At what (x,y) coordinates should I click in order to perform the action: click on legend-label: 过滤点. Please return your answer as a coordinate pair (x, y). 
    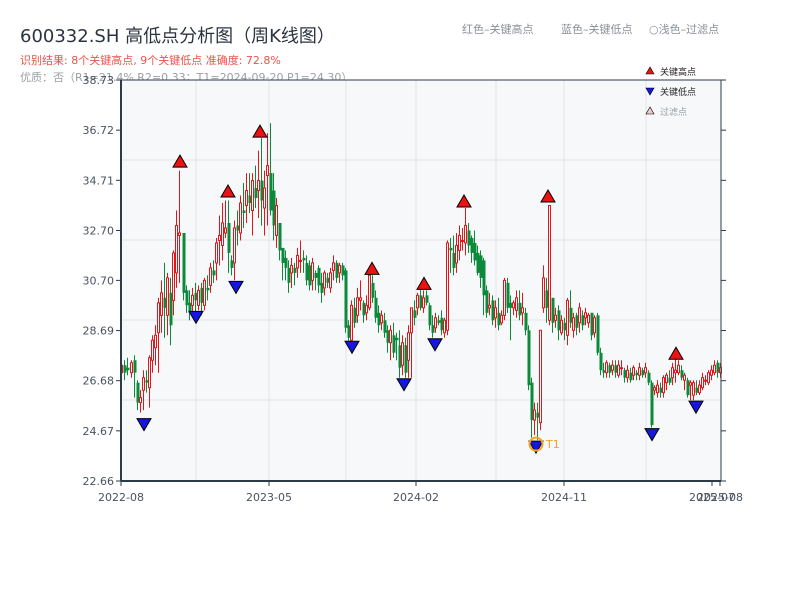
    Looking at the image, I should click on (673, 112).